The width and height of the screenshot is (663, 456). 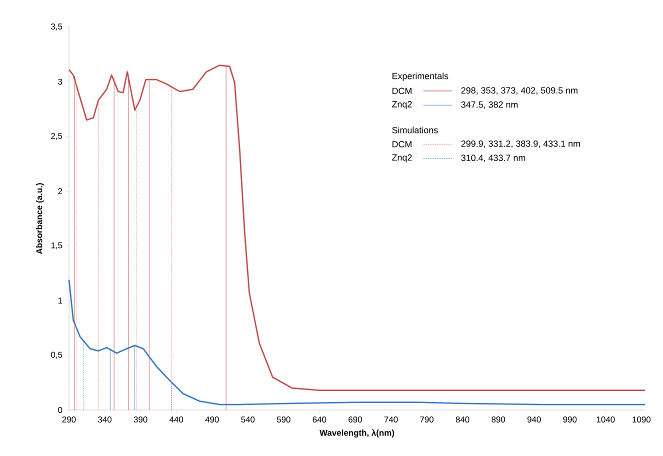 What do you see at coordinates (357, 433) in the screenshot?
I see `x-axis-title: Wavelength, λ(nm)` at bounding box center [357, 433].